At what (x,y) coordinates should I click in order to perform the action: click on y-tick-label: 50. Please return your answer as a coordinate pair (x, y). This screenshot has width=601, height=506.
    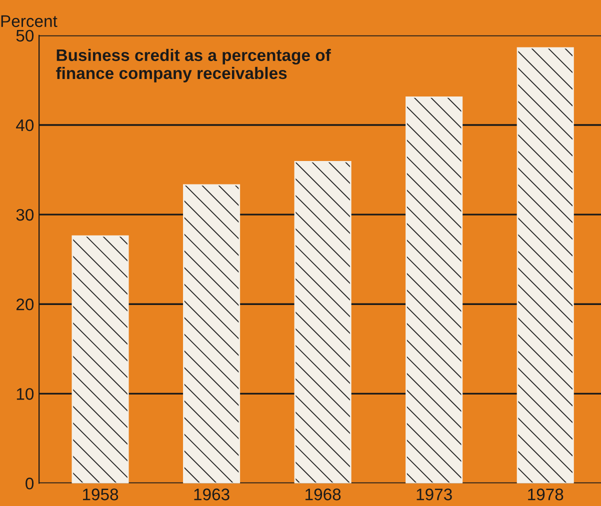
    Looking at the image, I should click on (25, 36).